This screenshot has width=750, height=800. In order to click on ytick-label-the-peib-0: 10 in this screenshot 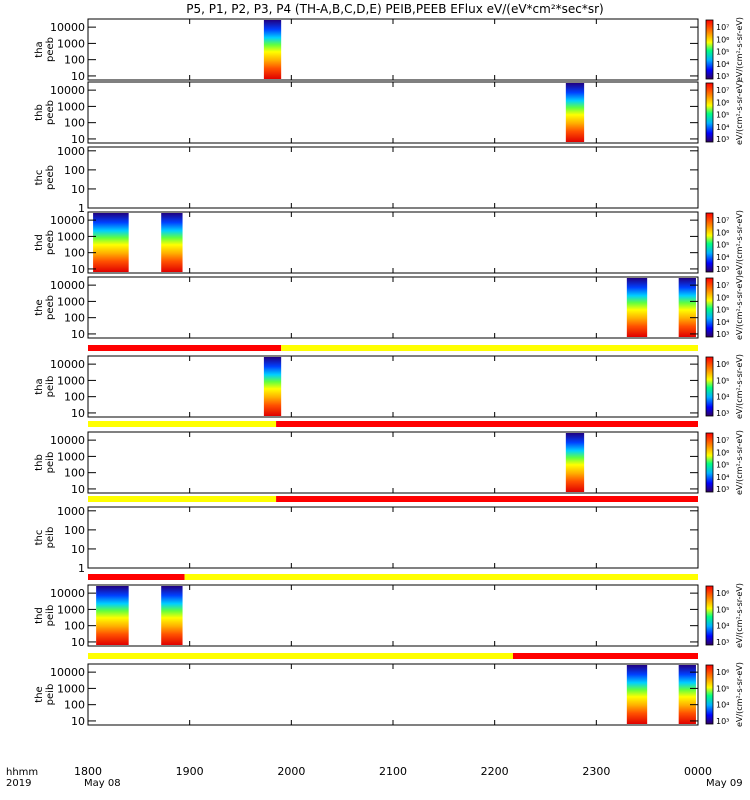, I will do `click(78, 721)`.